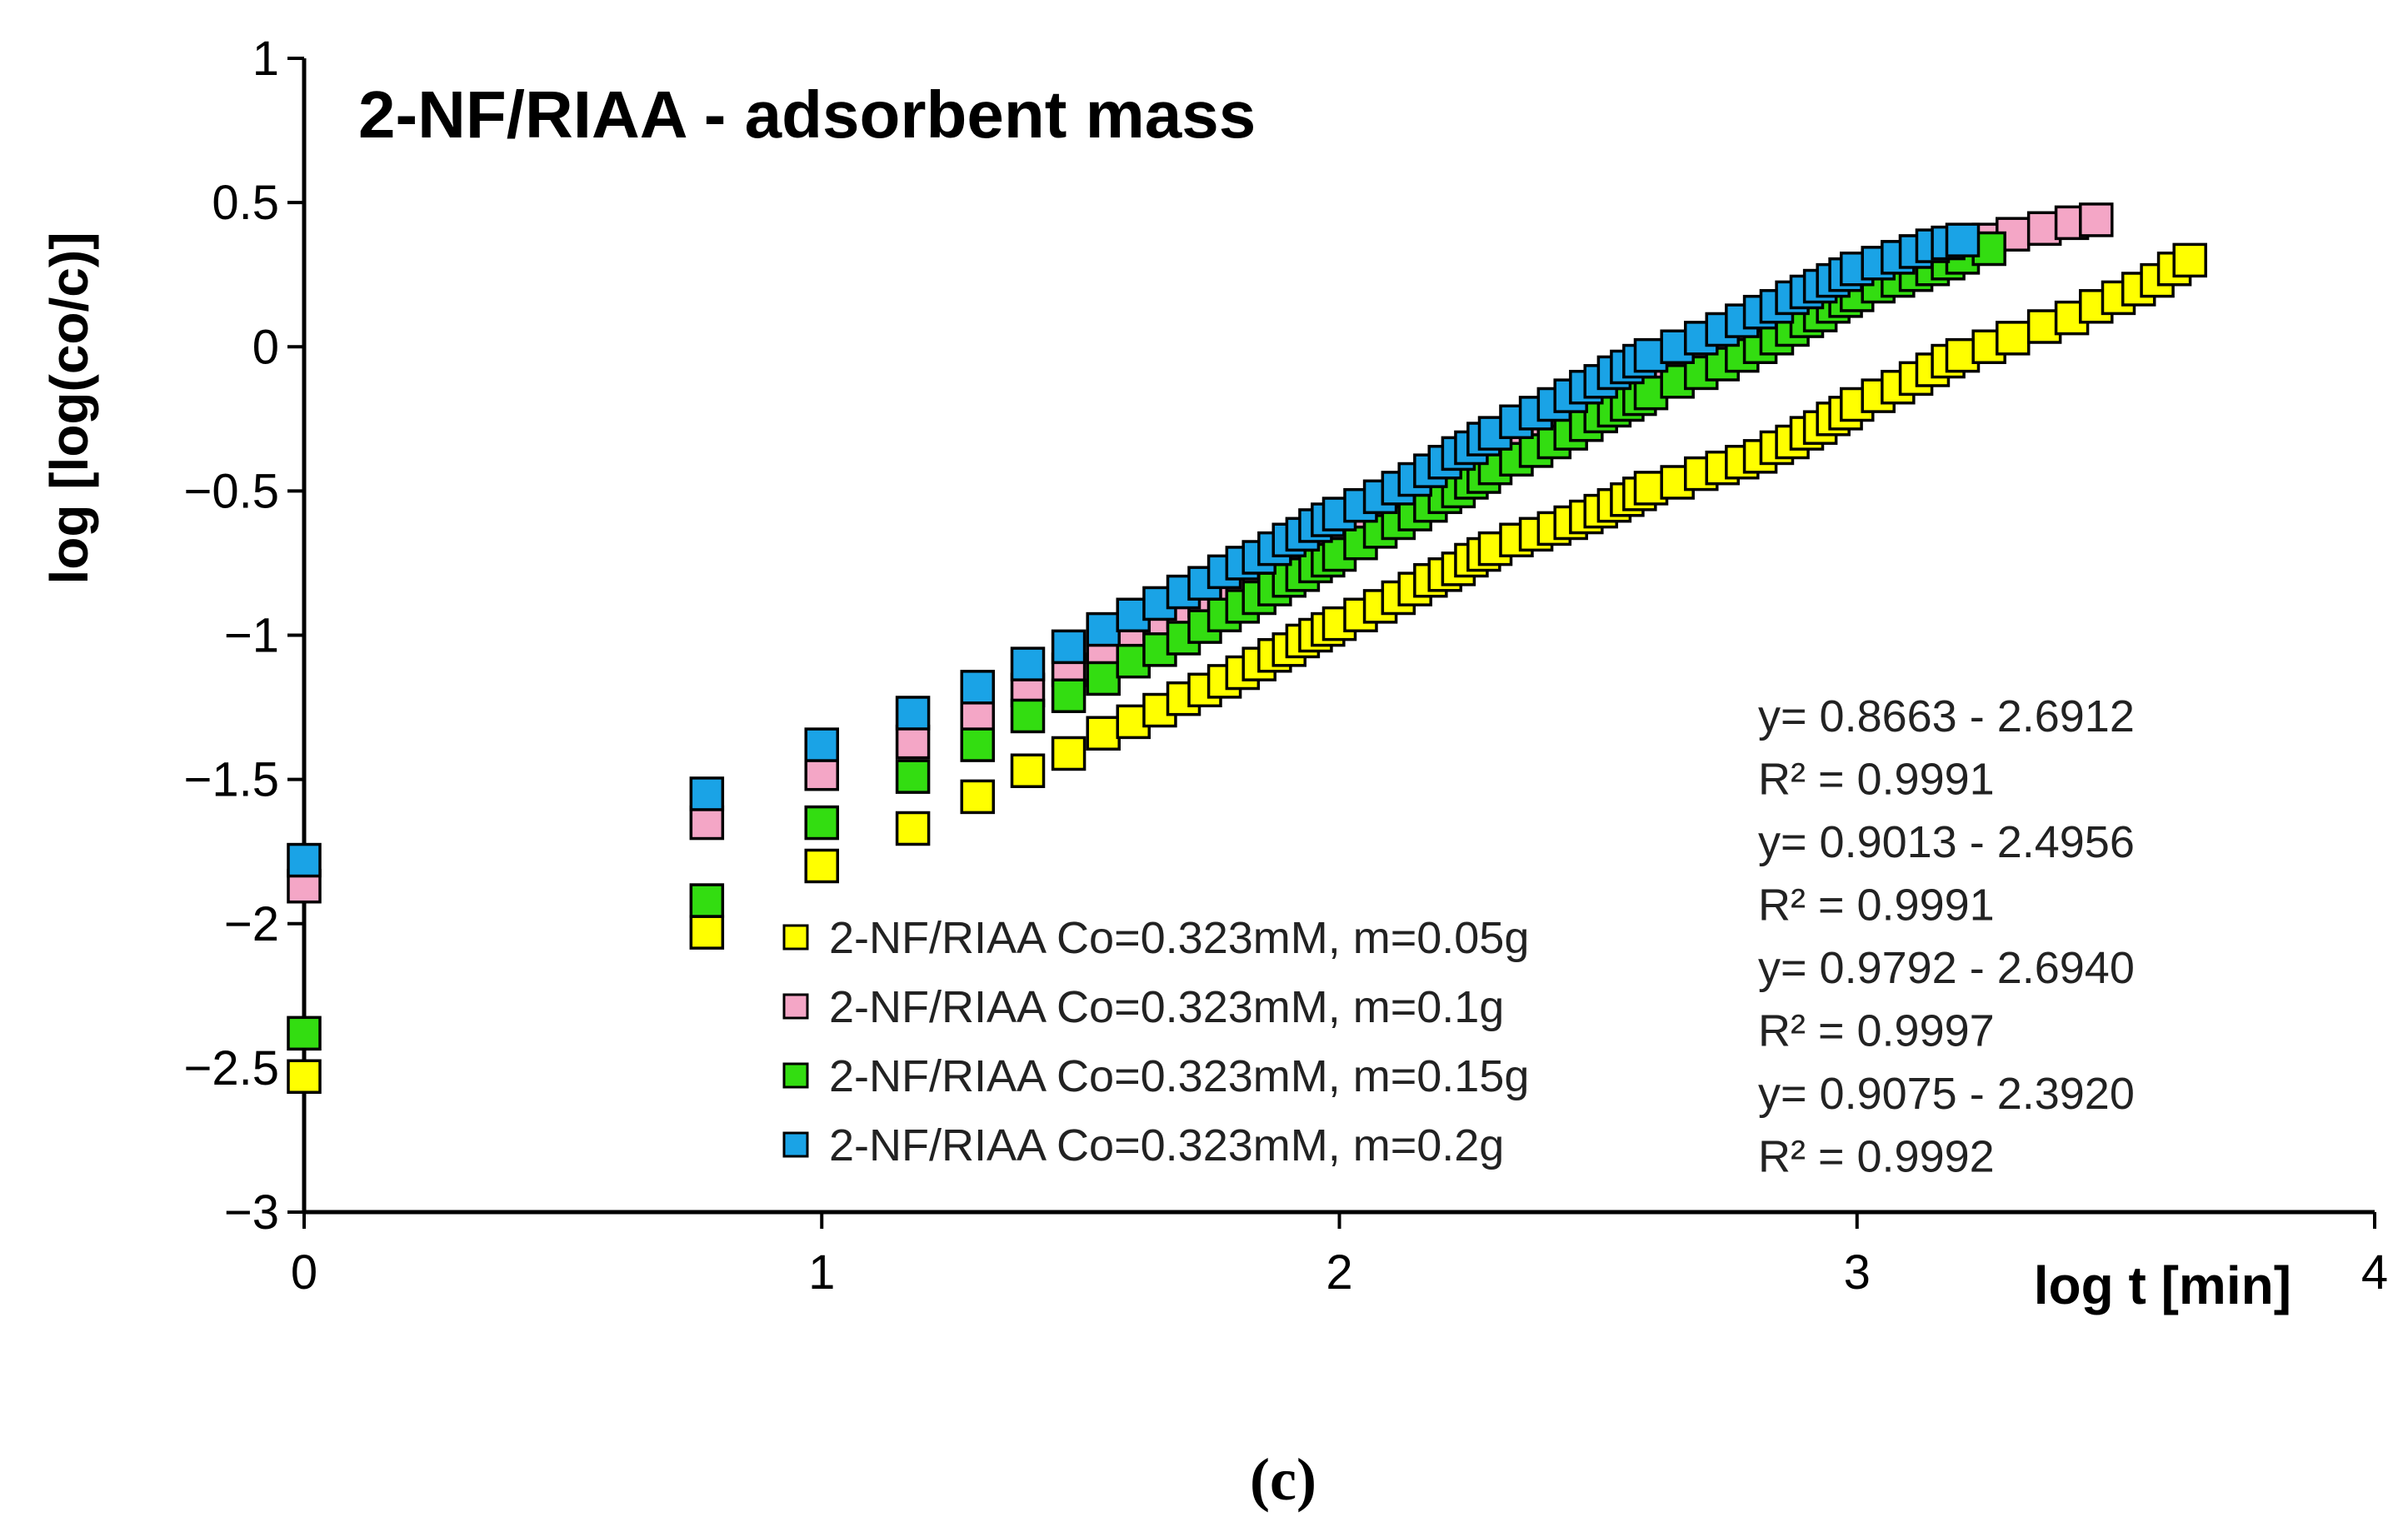 Image resolution: width=2408 pixels, height=1537 pixels. What do you see at coordinates (251, 636) in the screenshot?
I see `y-tick-label: −1` at bounding box center [251, 636].